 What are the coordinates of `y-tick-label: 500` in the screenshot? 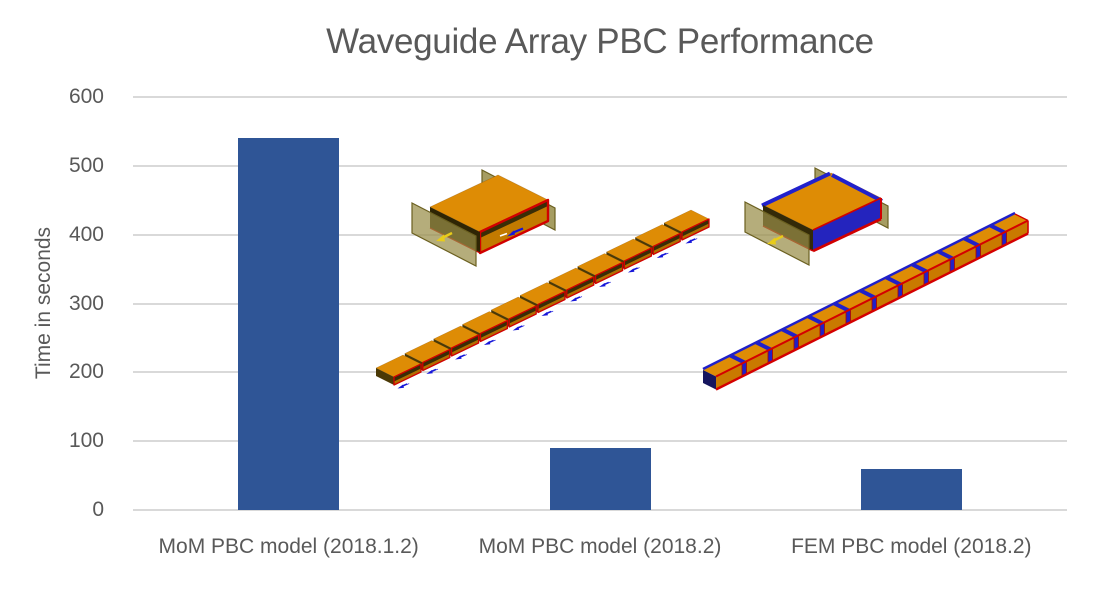 It's located at (86, 165).